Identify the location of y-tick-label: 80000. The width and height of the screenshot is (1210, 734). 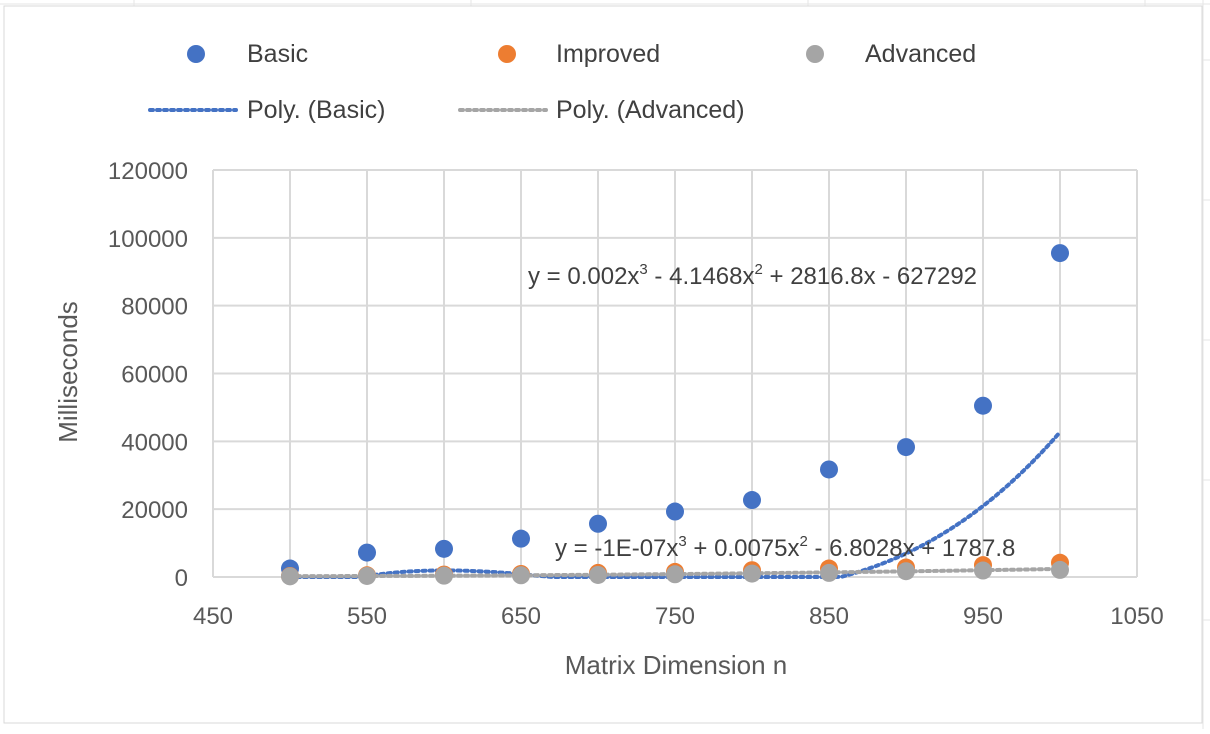
(154, 307).